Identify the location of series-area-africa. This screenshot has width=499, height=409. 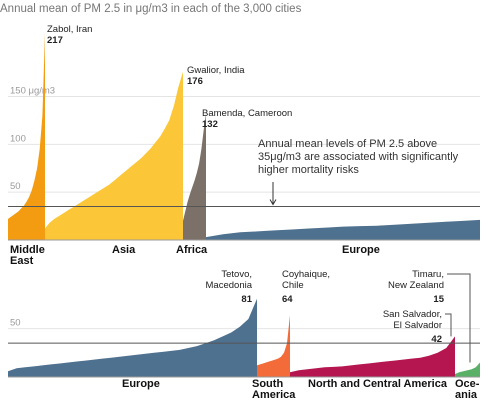
(194, 176).